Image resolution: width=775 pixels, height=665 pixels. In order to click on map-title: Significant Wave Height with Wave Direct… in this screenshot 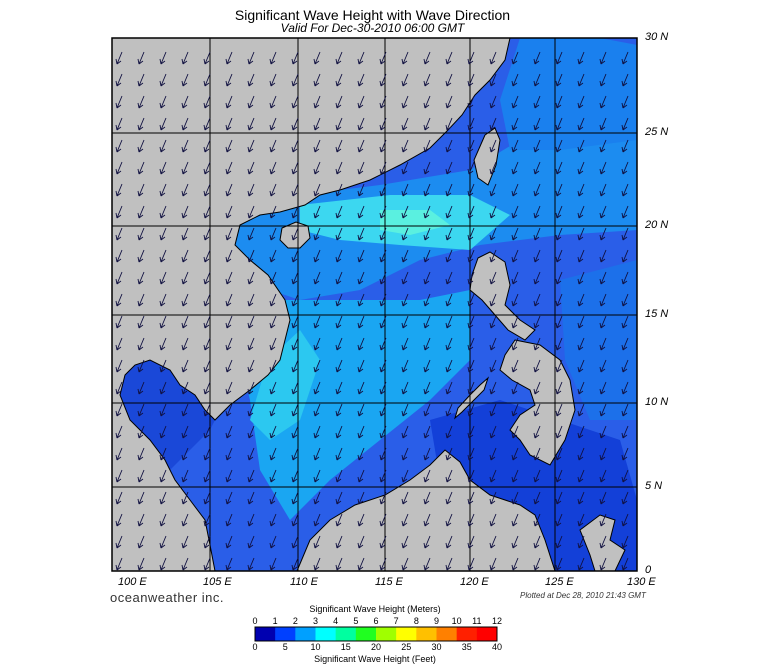, I will do `click(372, 15)`.